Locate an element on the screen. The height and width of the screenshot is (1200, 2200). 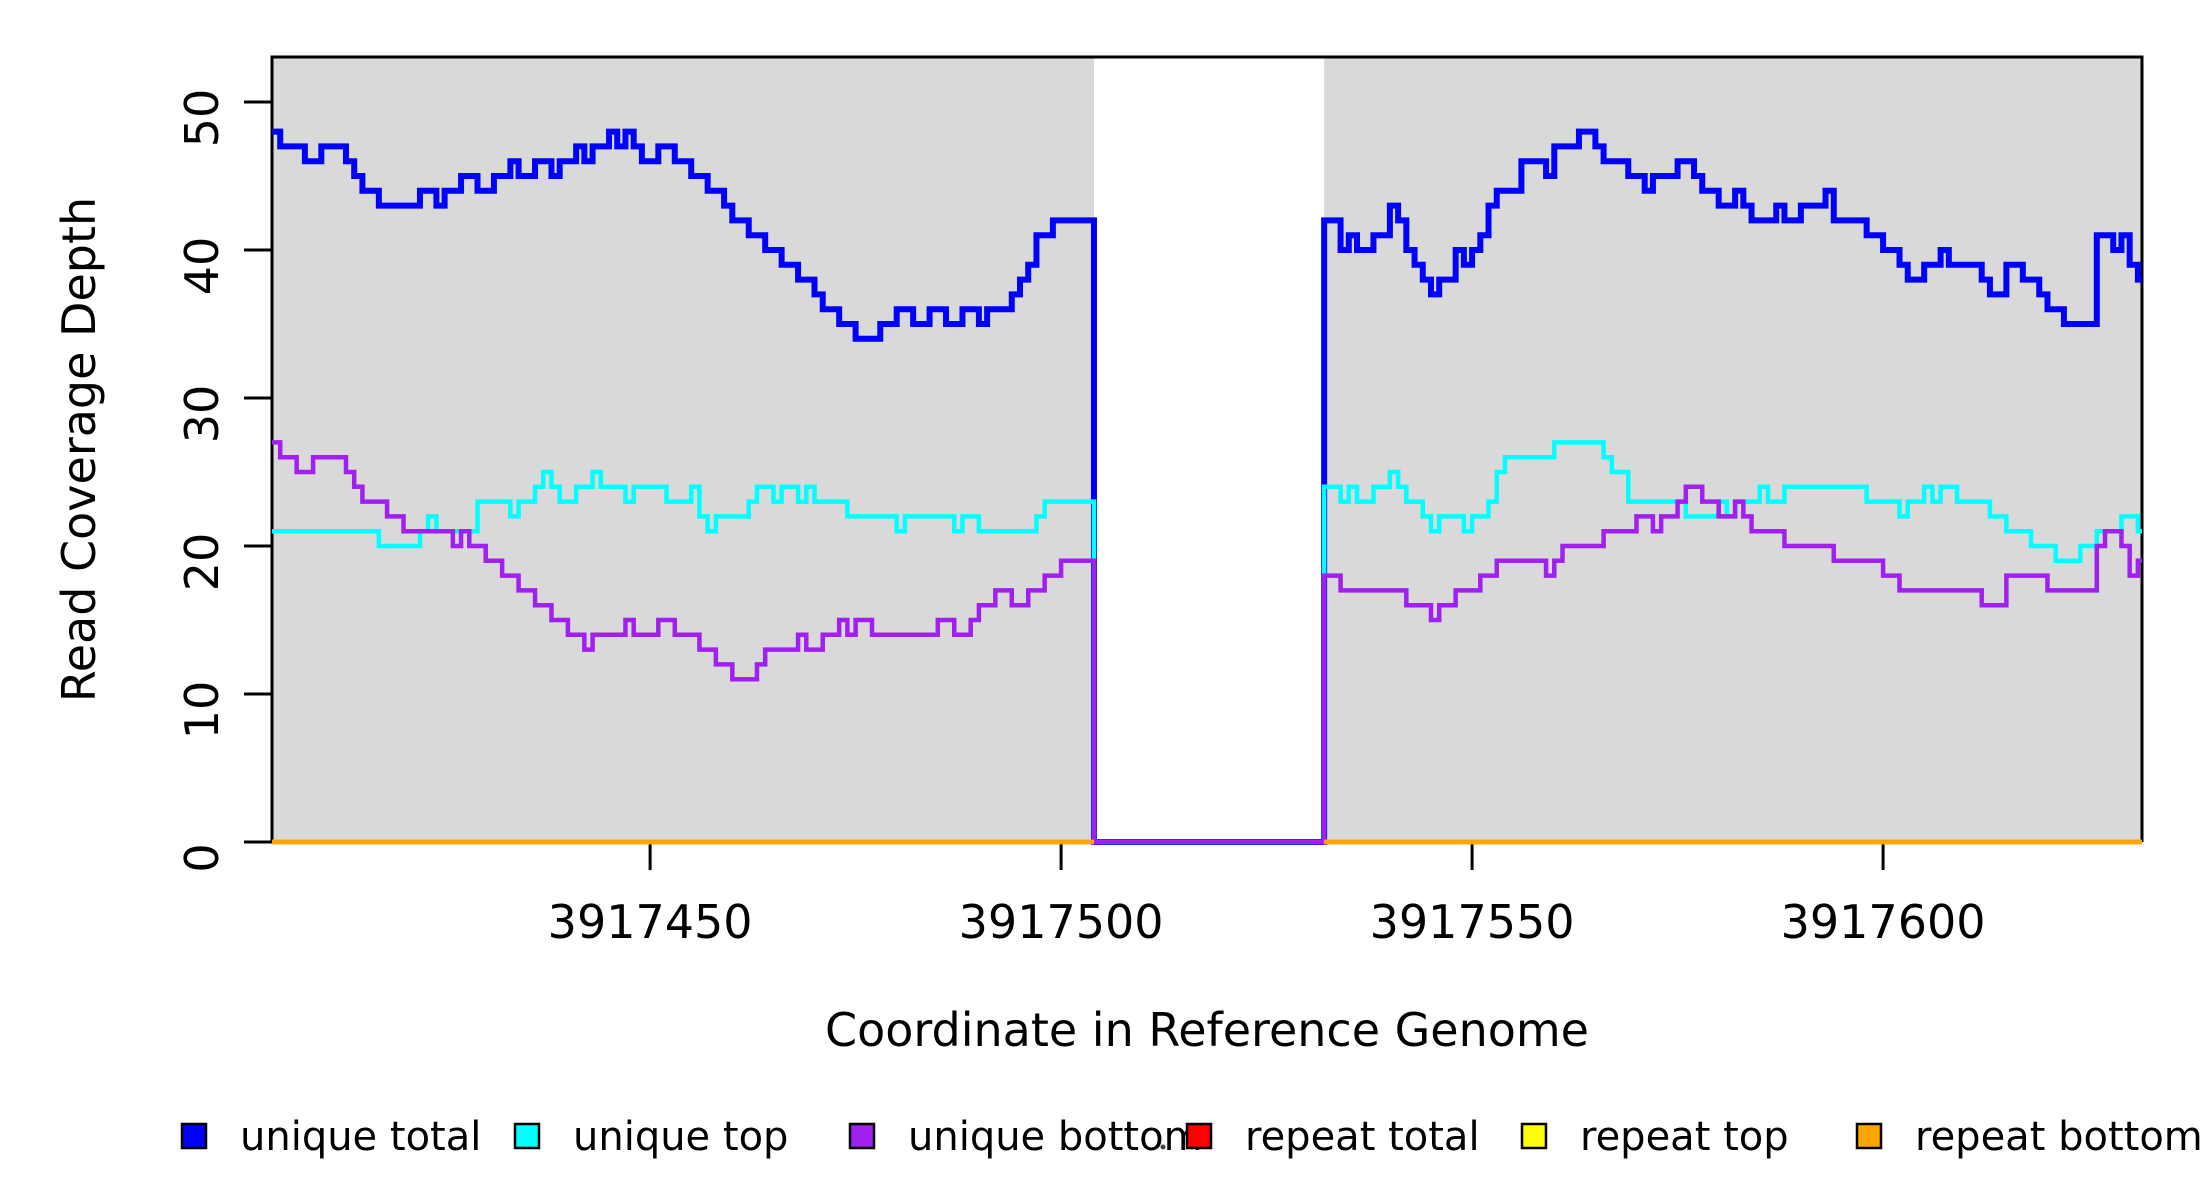
legend-swatch-repeat-top is located at coordinates (1534, 1136).